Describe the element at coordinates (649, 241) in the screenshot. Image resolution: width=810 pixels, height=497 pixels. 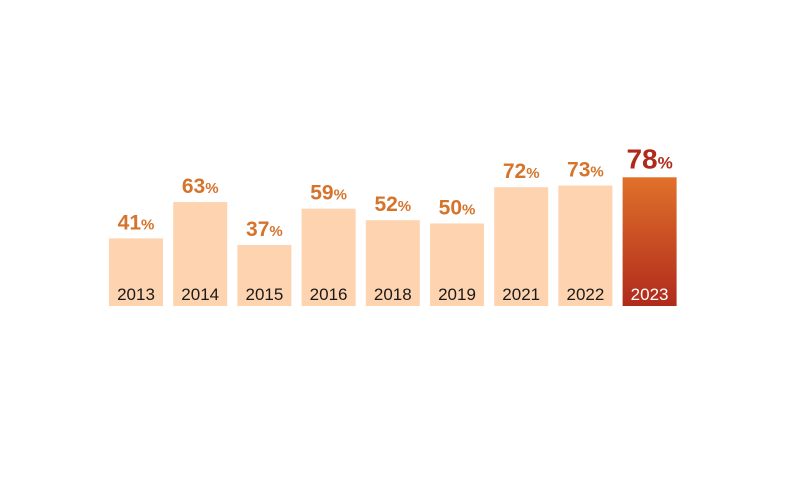
I see `bar-2023` at that location.